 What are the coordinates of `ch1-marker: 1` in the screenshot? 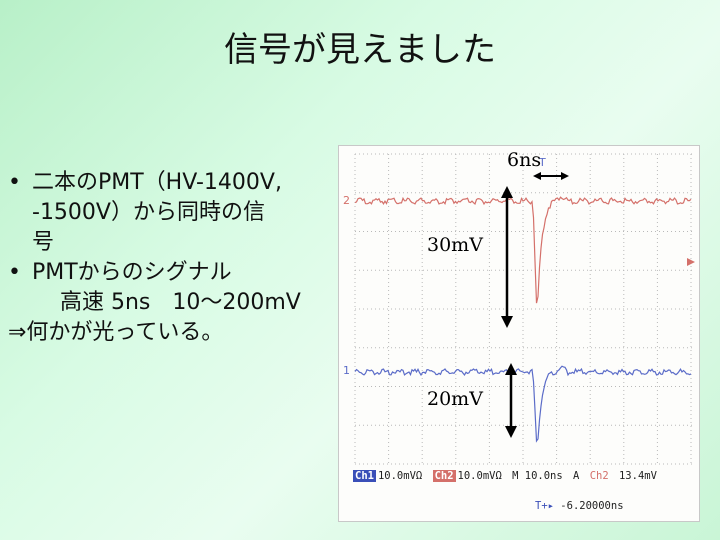 It's located at (346, 370).